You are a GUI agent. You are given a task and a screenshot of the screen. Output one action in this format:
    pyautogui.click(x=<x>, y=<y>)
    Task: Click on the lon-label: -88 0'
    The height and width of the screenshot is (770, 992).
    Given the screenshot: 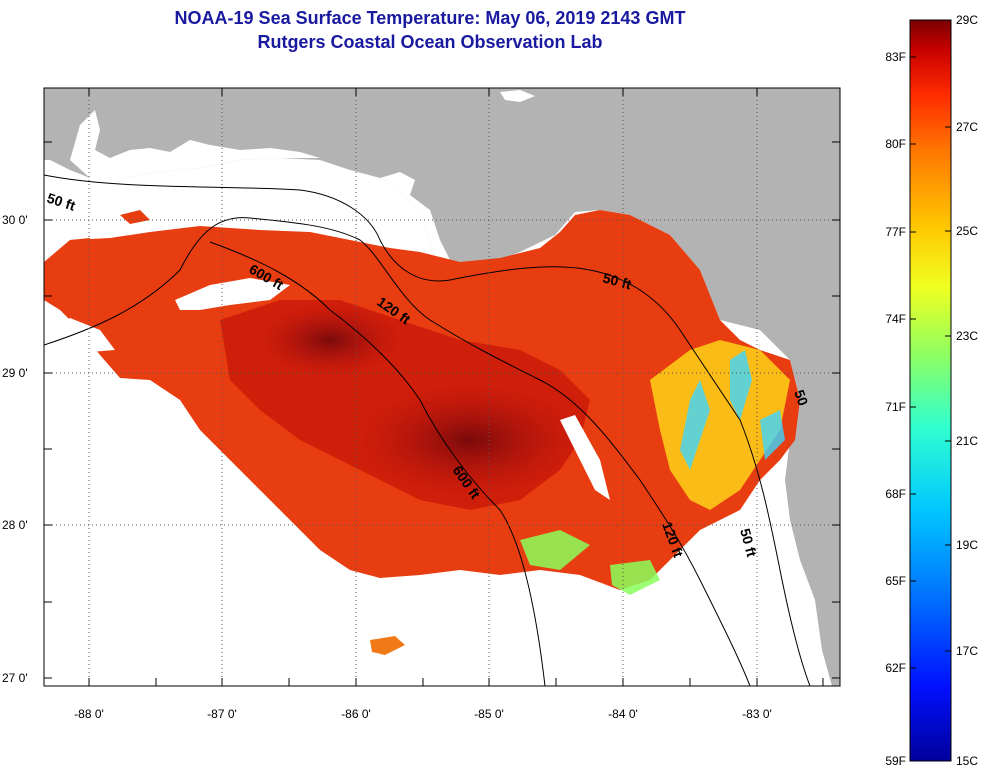 What is the action you would take?
    pyautogui.click(x=89, y=714)
    